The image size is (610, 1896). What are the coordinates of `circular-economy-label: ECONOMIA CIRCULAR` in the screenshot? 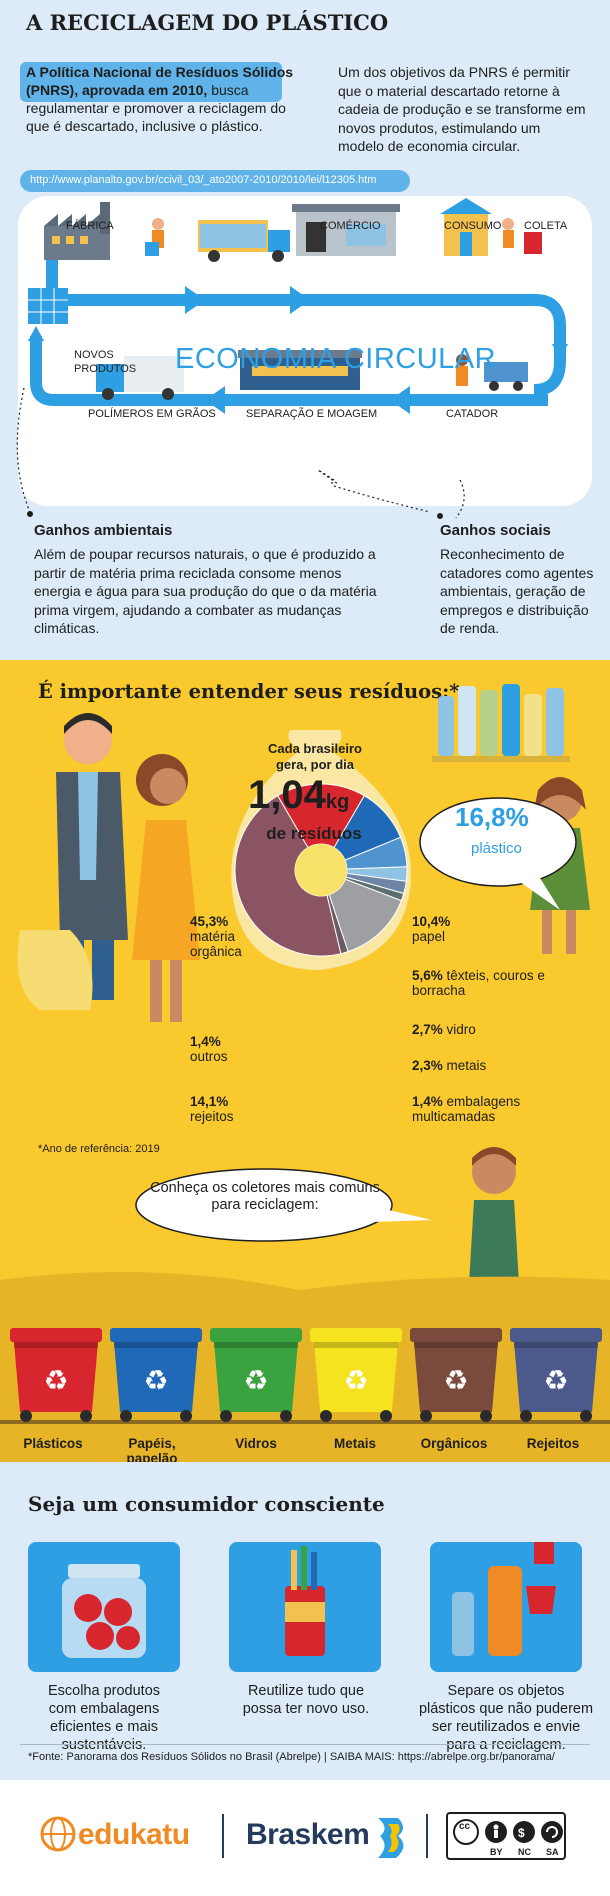 It's located at (336, 359).